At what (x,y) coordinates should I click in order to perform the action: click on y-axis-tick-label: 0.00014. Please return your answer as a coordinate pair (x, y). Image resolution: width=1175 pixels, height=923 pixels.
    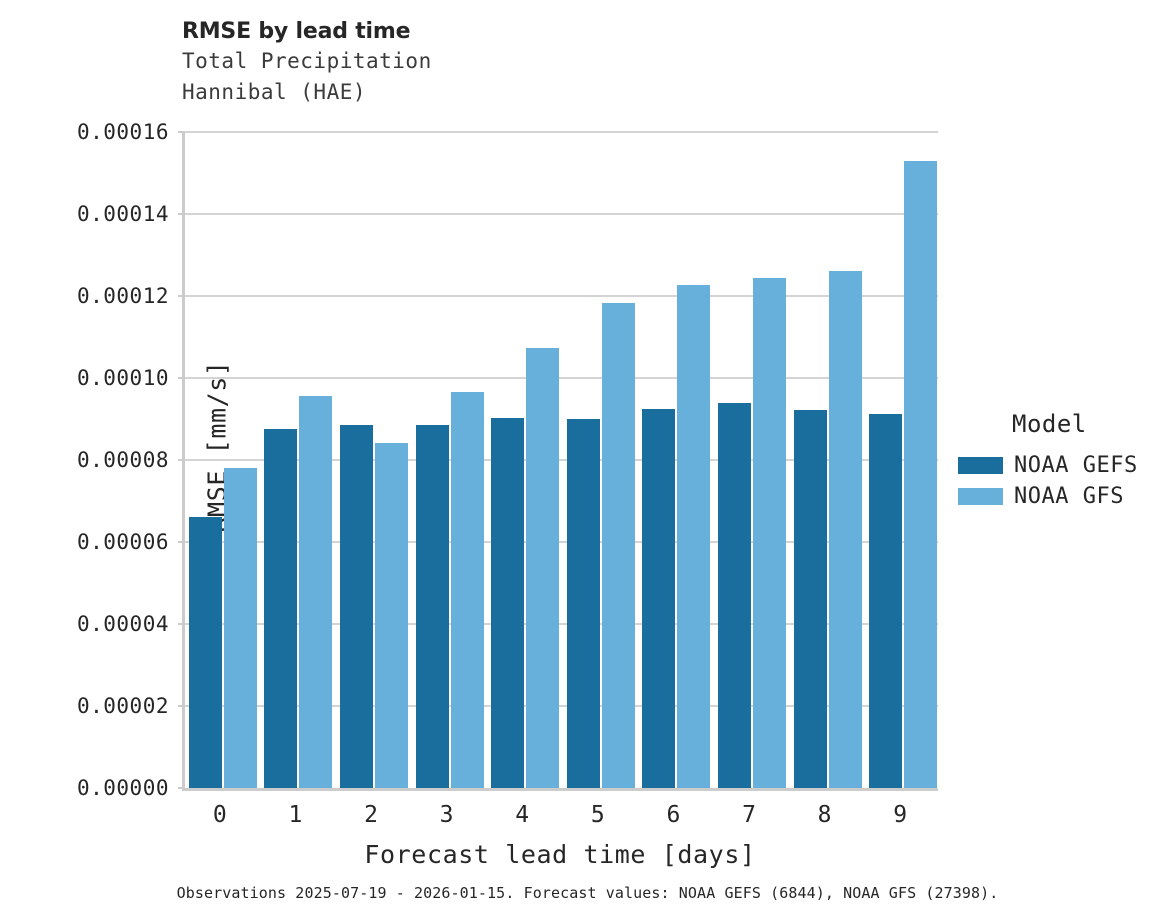
    Looking at the image, I should click on (122, 214).